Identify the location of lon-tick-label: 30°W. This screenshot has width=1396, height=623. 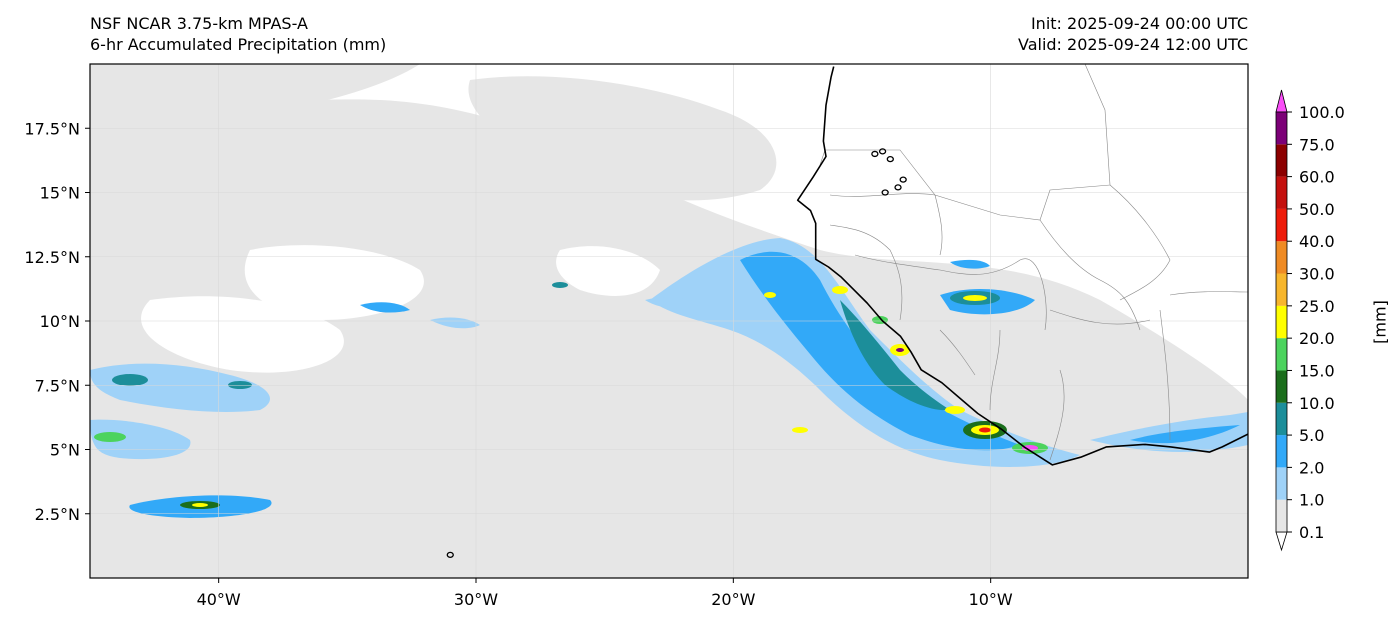
(476, 599).